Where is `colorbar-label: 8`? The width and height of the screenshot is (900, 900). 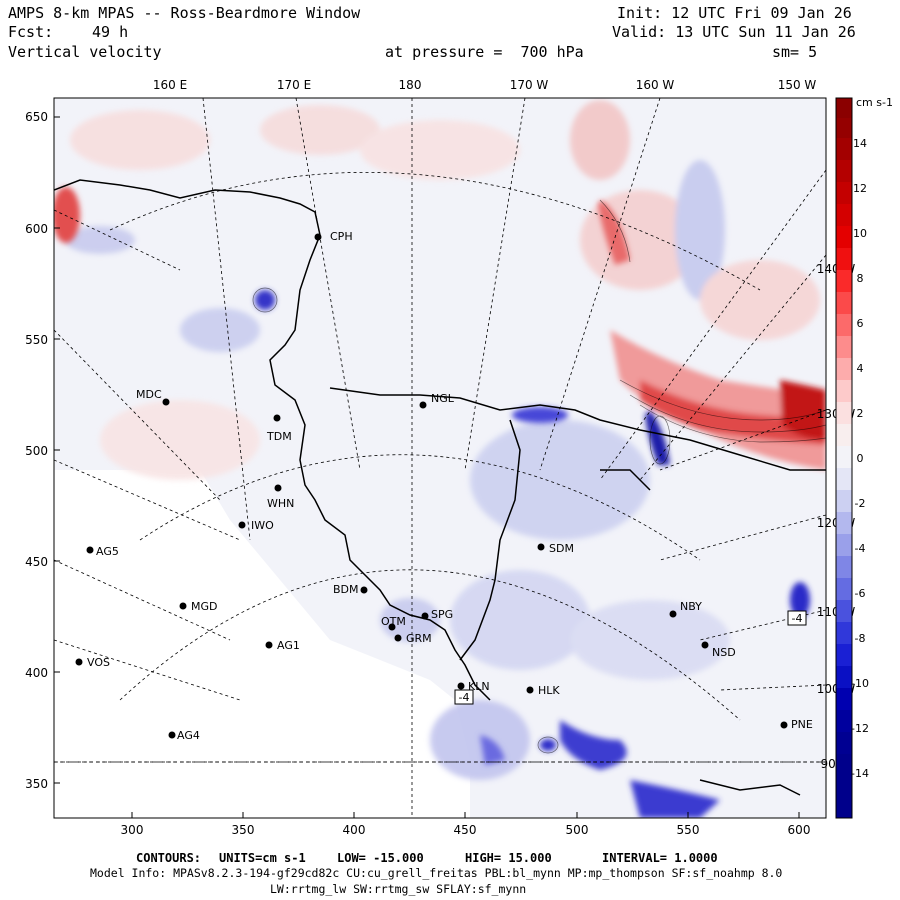 colorbar-label: 8 is located at coordinates (860, 278).